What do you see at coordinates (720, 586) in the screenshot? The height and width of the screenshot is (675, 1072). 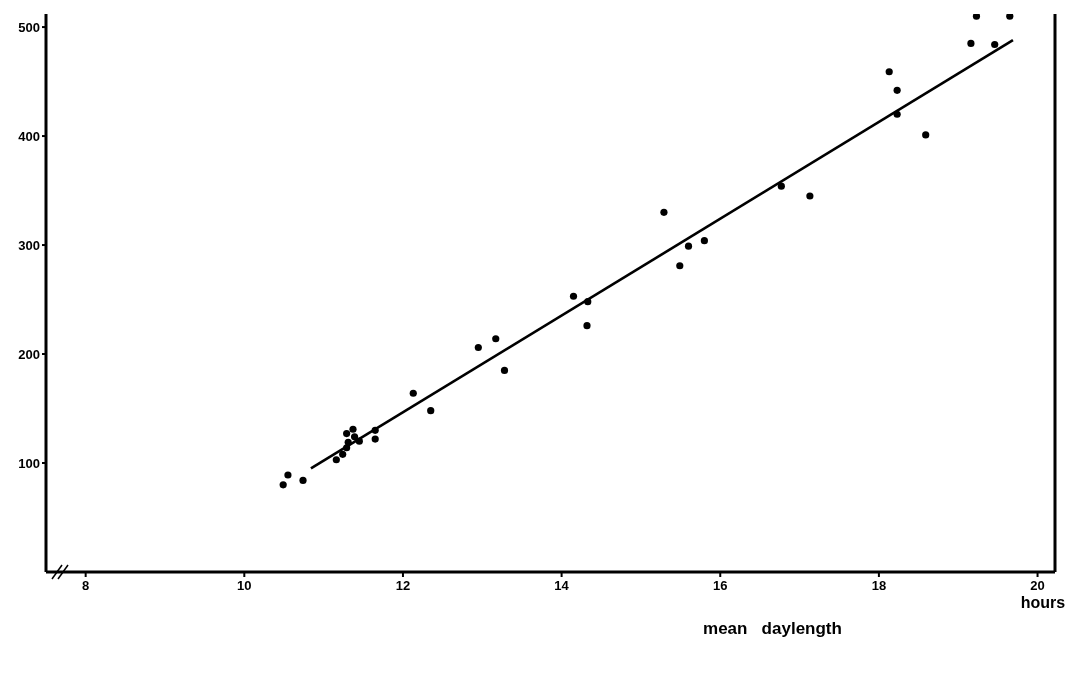 I see `x-tick-label: 16` at bounding box center [720, 586].